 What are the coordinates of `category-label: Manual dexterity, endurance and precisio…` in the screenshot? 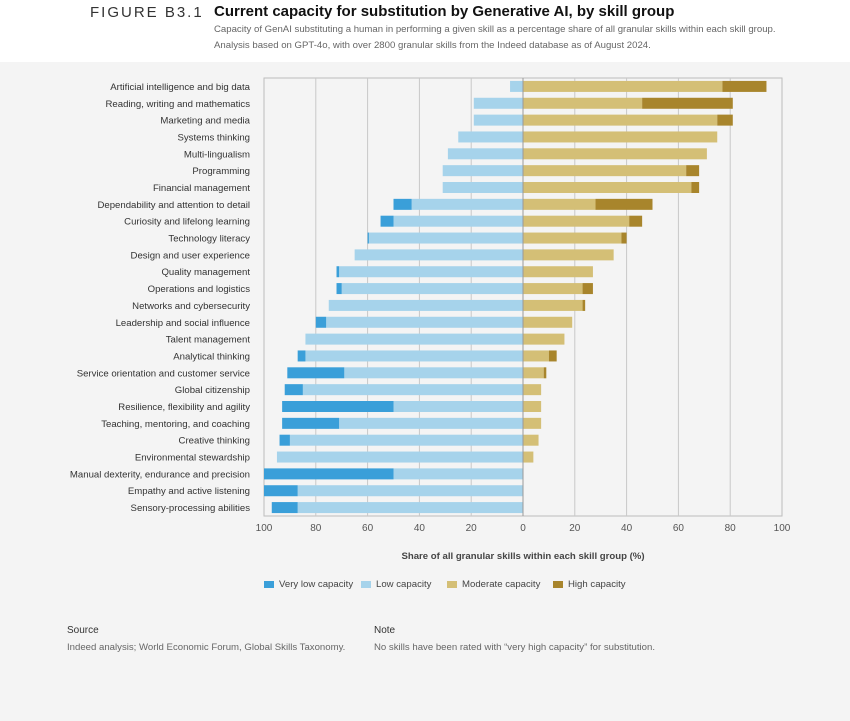 It's located at (160, 474).